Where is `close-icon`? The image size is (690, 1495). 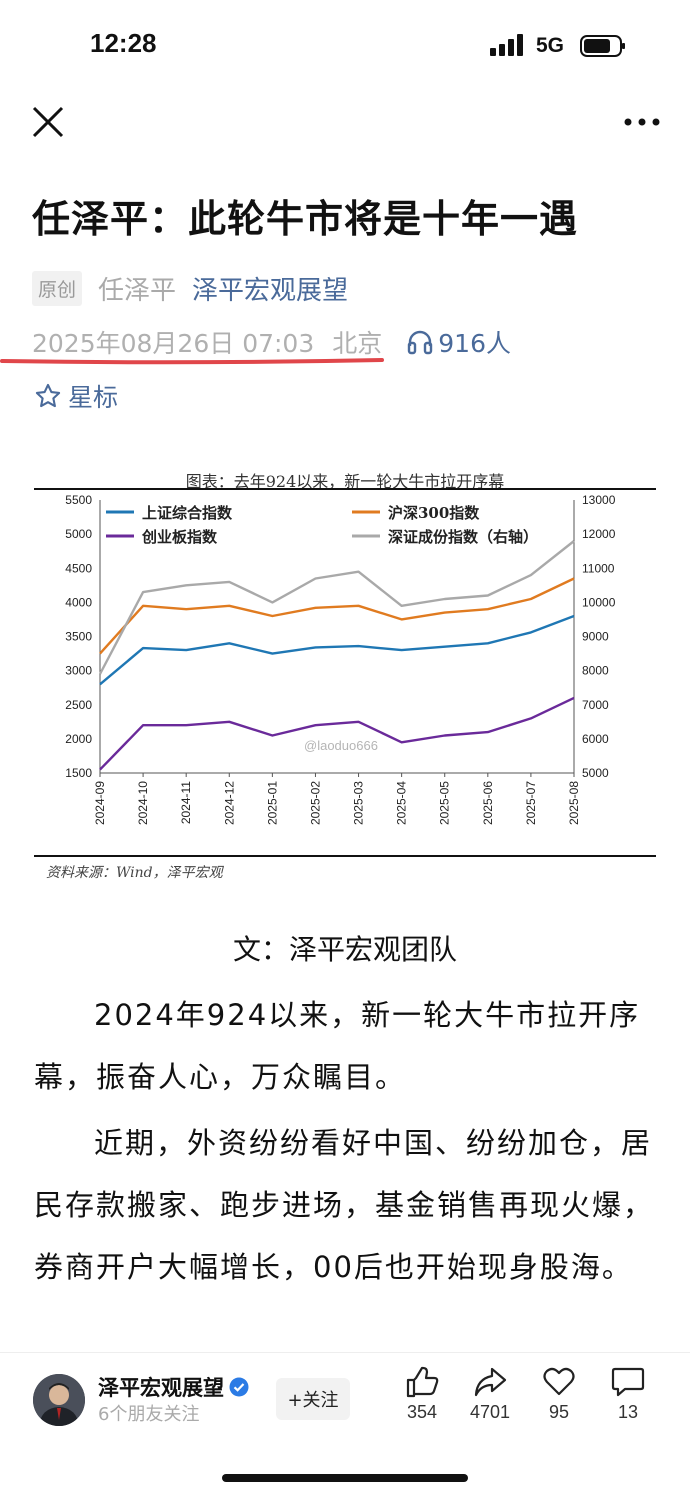 close-icon is located at coordinates (48, 122).